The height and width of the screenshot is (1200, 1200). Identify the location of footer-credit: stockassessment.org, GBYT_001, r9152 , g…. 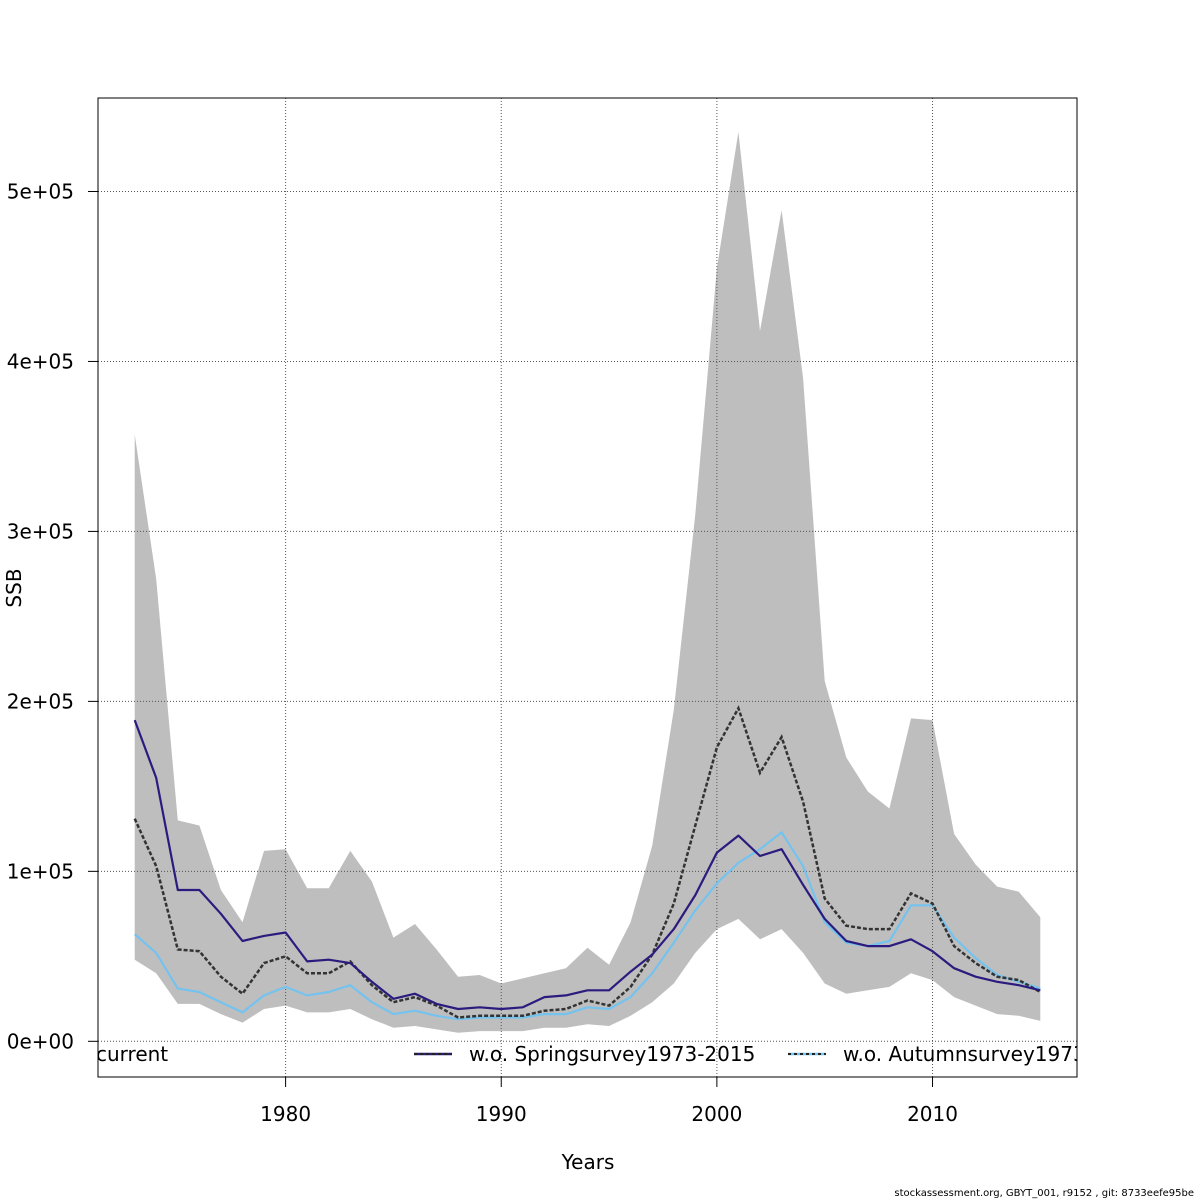
(1044, 1193).